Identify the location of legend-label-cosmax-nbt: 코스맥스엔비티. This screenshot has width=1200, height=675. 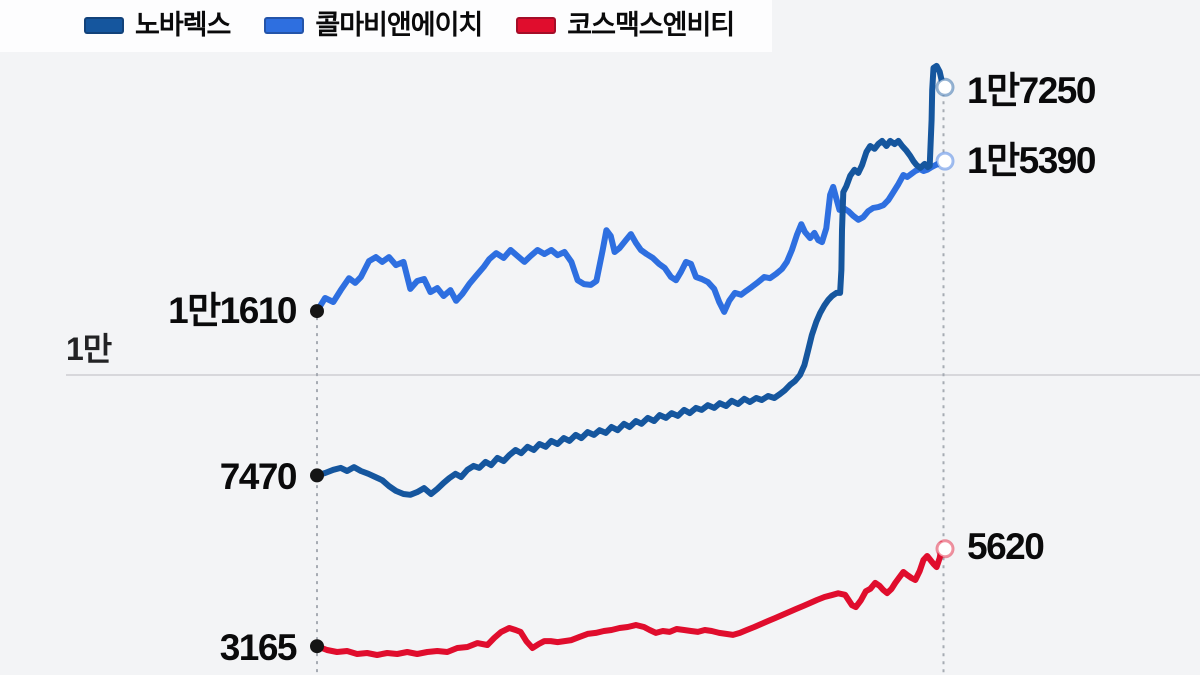
(651, 24).